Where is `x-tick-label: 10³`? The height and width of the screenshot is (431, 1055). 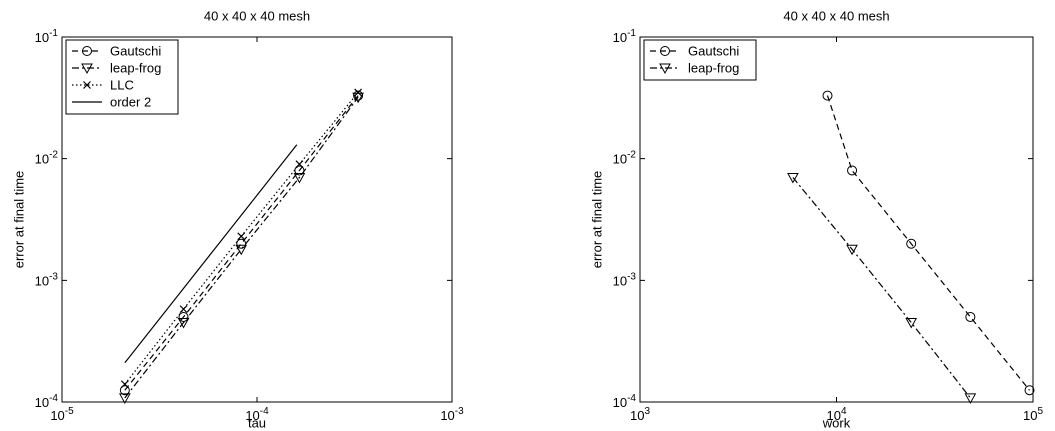
x-tick-label: 10³ is located at coordinates (640, 415).